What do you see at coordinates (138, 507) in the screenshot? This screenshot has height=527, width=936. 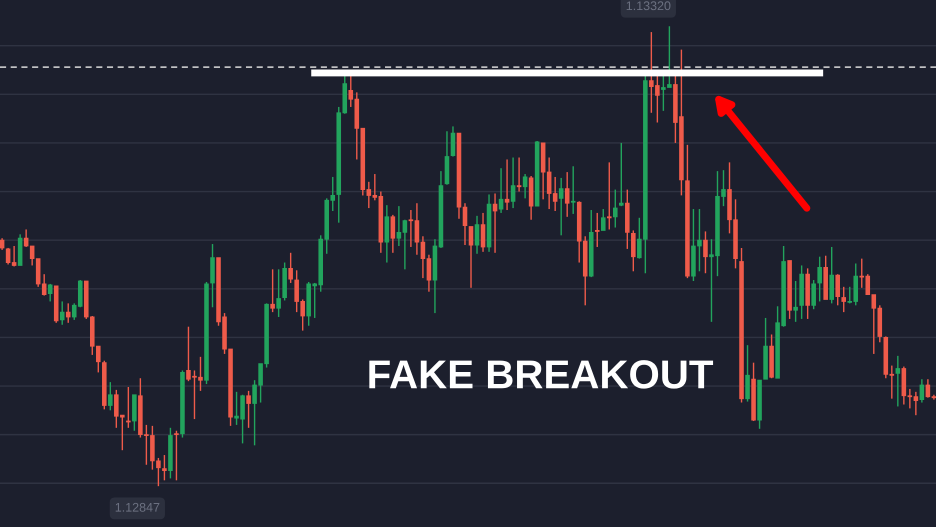 I see `annotation: 1.12847` at bounding box center [138, 507].